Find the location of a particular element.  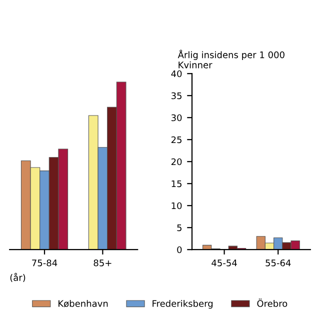

y-tick-label: 40 is located at coordinates (176, 74).